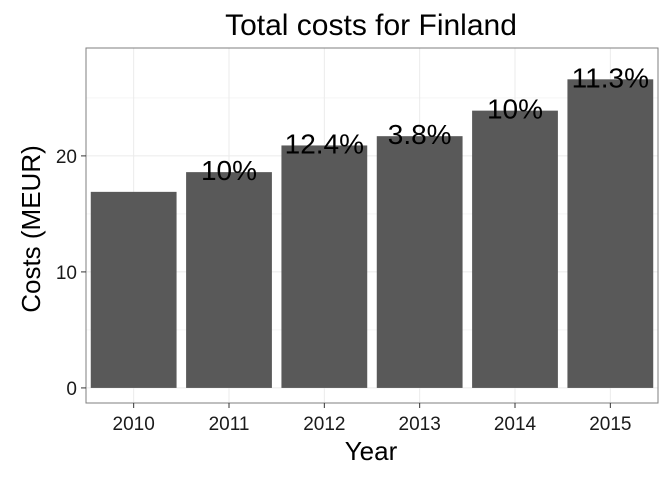 Image resolution: width=672 pixels, height=480 pixels. Describe the element at coordinates (419, 262) in the screenshot. I see `bar-2013` at that location.